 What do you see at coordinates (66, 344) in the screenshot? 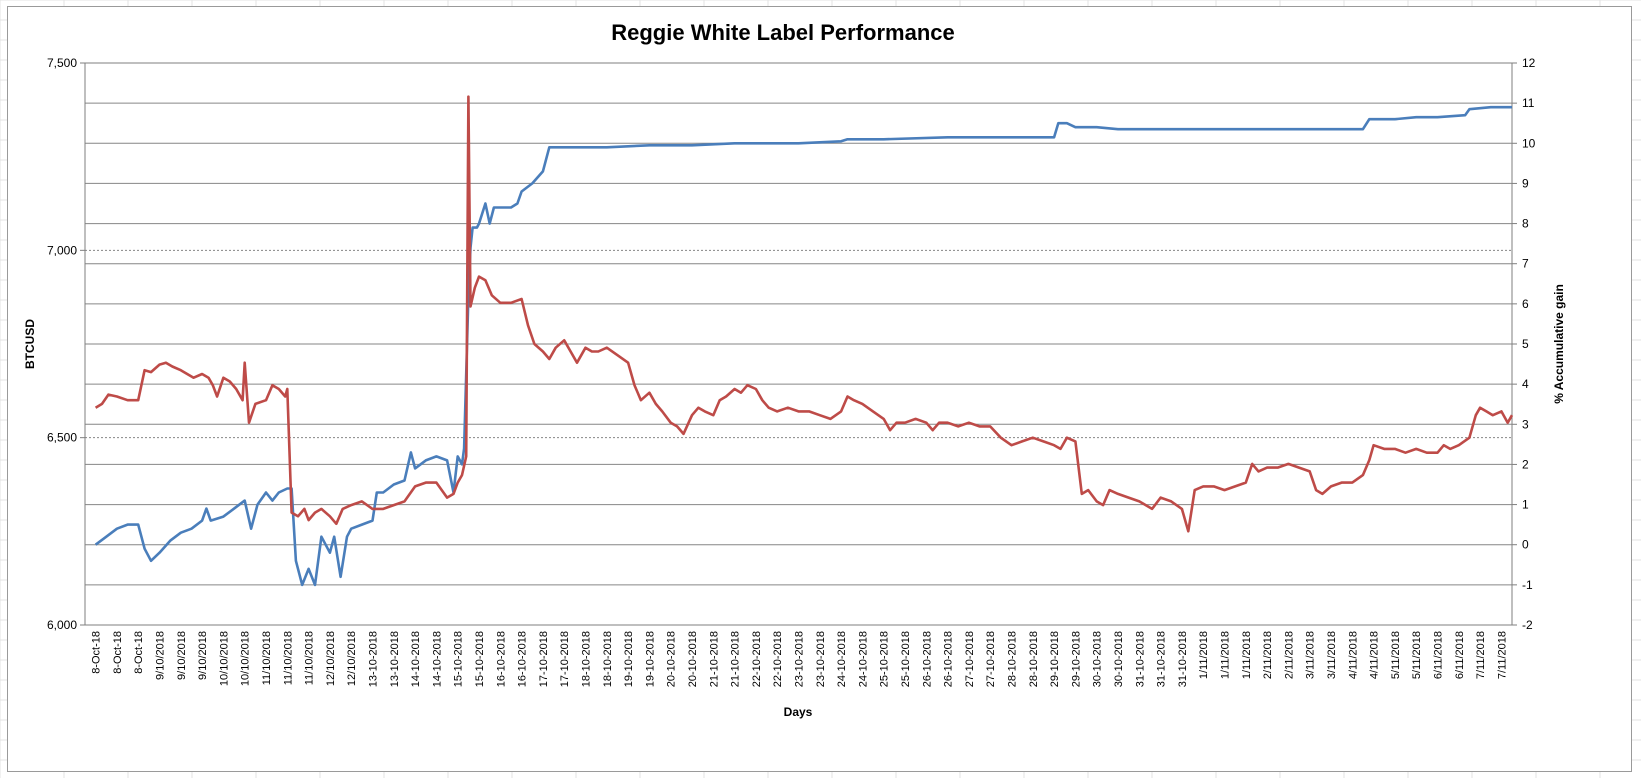
I see `left-axis-ticks: 6,000 6,500 7,000 7,500` at bounding box center [66, 344].